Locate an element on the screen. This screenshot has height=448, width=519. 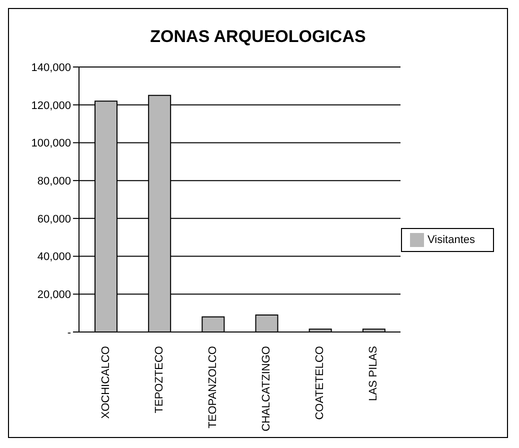
y-tick-label: 140,000 is located at coordinates (51, 68).